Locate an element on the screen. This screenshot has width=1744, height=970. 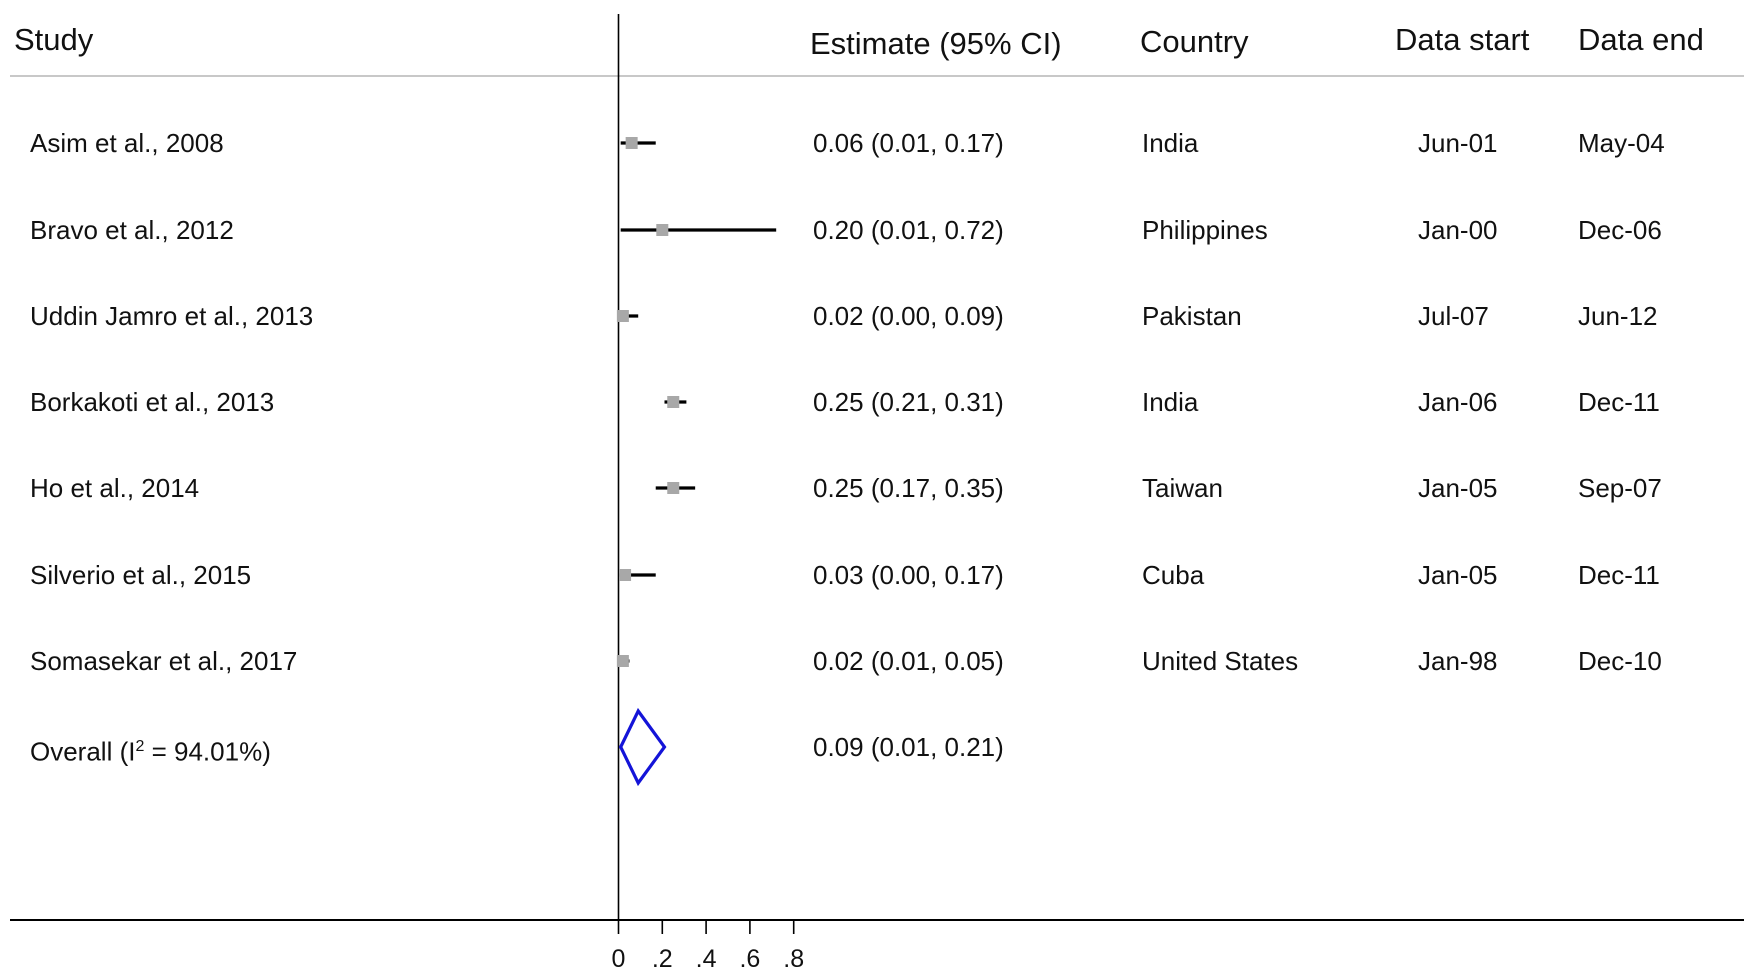
study-name: Bravo et al., 2012 is located at coordinates (132, 230).